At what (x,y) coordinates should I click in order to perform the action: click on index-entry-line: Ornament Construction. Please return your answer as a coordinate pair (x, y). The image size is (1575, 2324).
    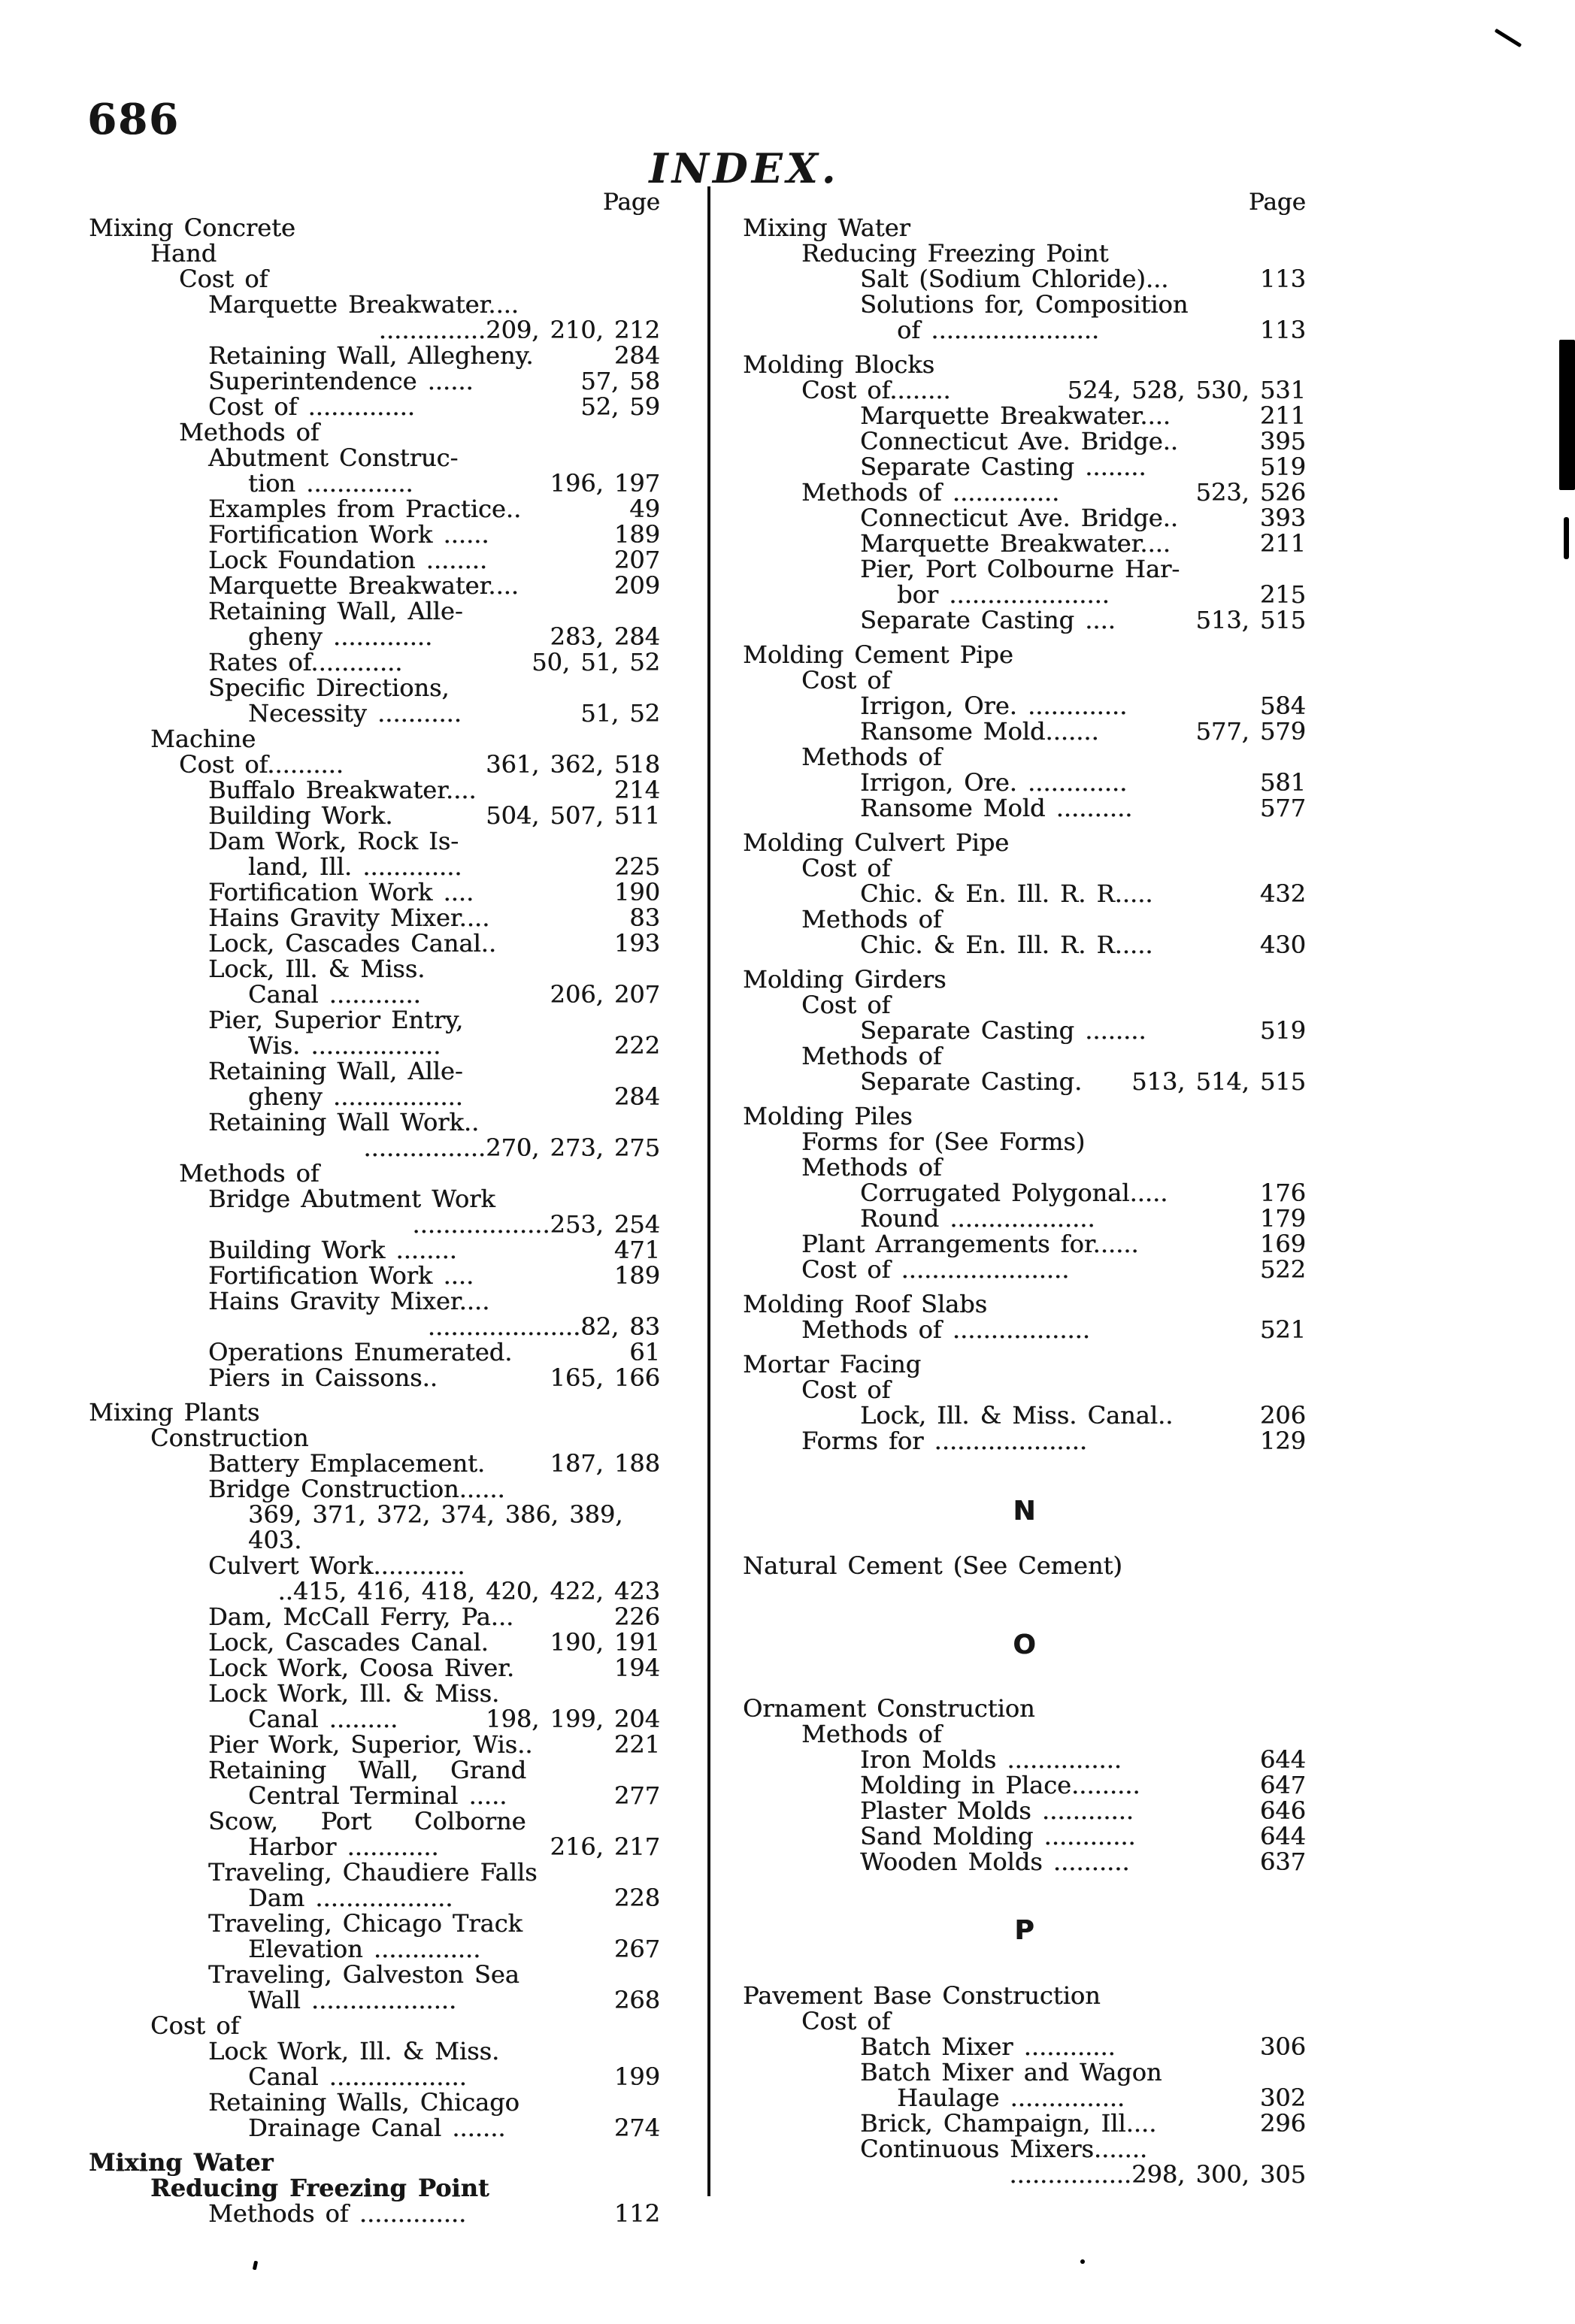
    Looking at the image, I should click on (1024, 1708).